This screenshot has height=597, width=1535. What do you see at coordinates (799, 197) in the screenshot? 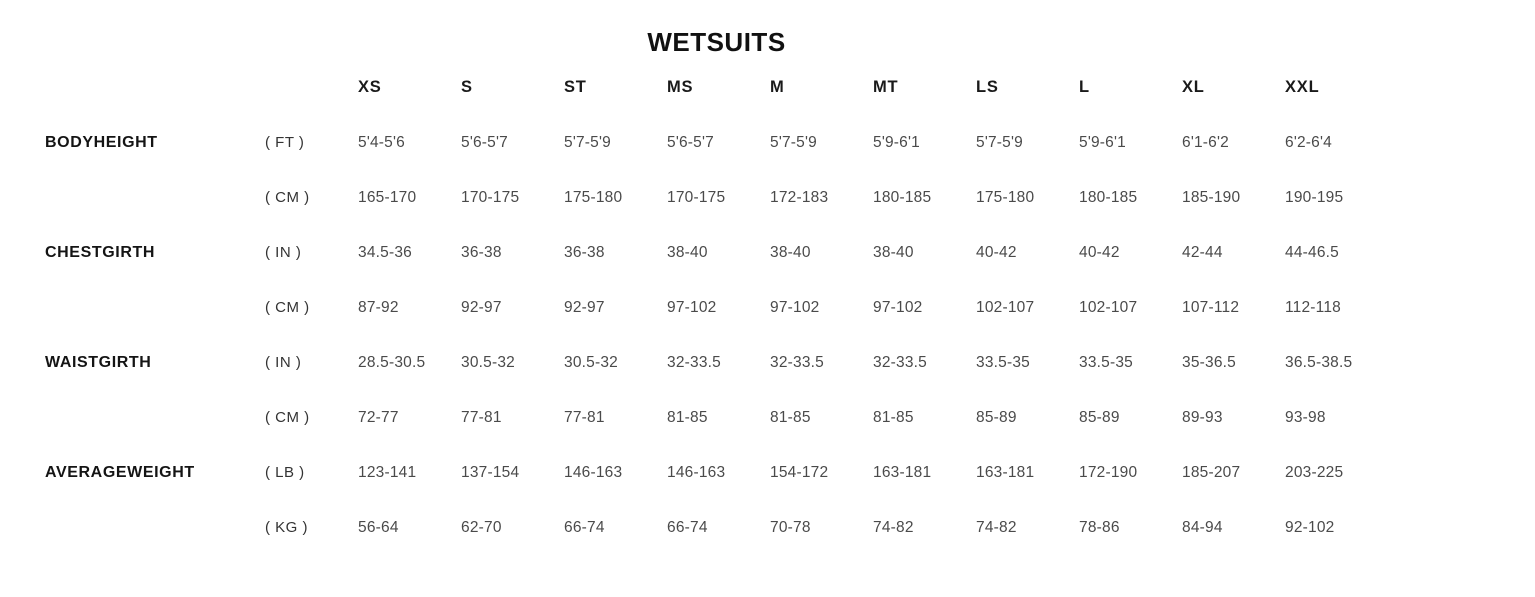
I see `cell-value: 172-183` at bounding box center [799, 197].